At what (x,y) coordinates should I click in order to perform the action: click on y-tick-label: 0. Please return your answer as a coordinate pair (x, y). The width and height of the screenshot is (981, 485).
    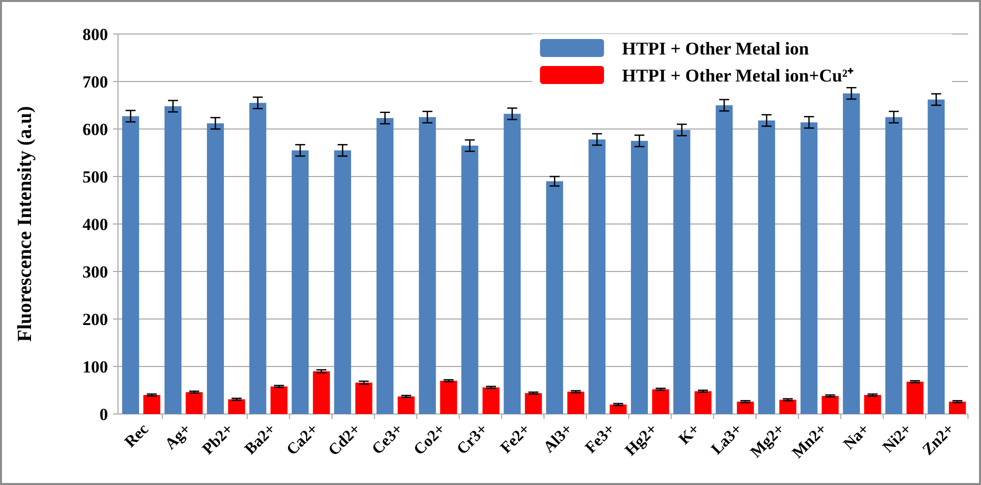
    Looking at the image, I should click on (104, 414).